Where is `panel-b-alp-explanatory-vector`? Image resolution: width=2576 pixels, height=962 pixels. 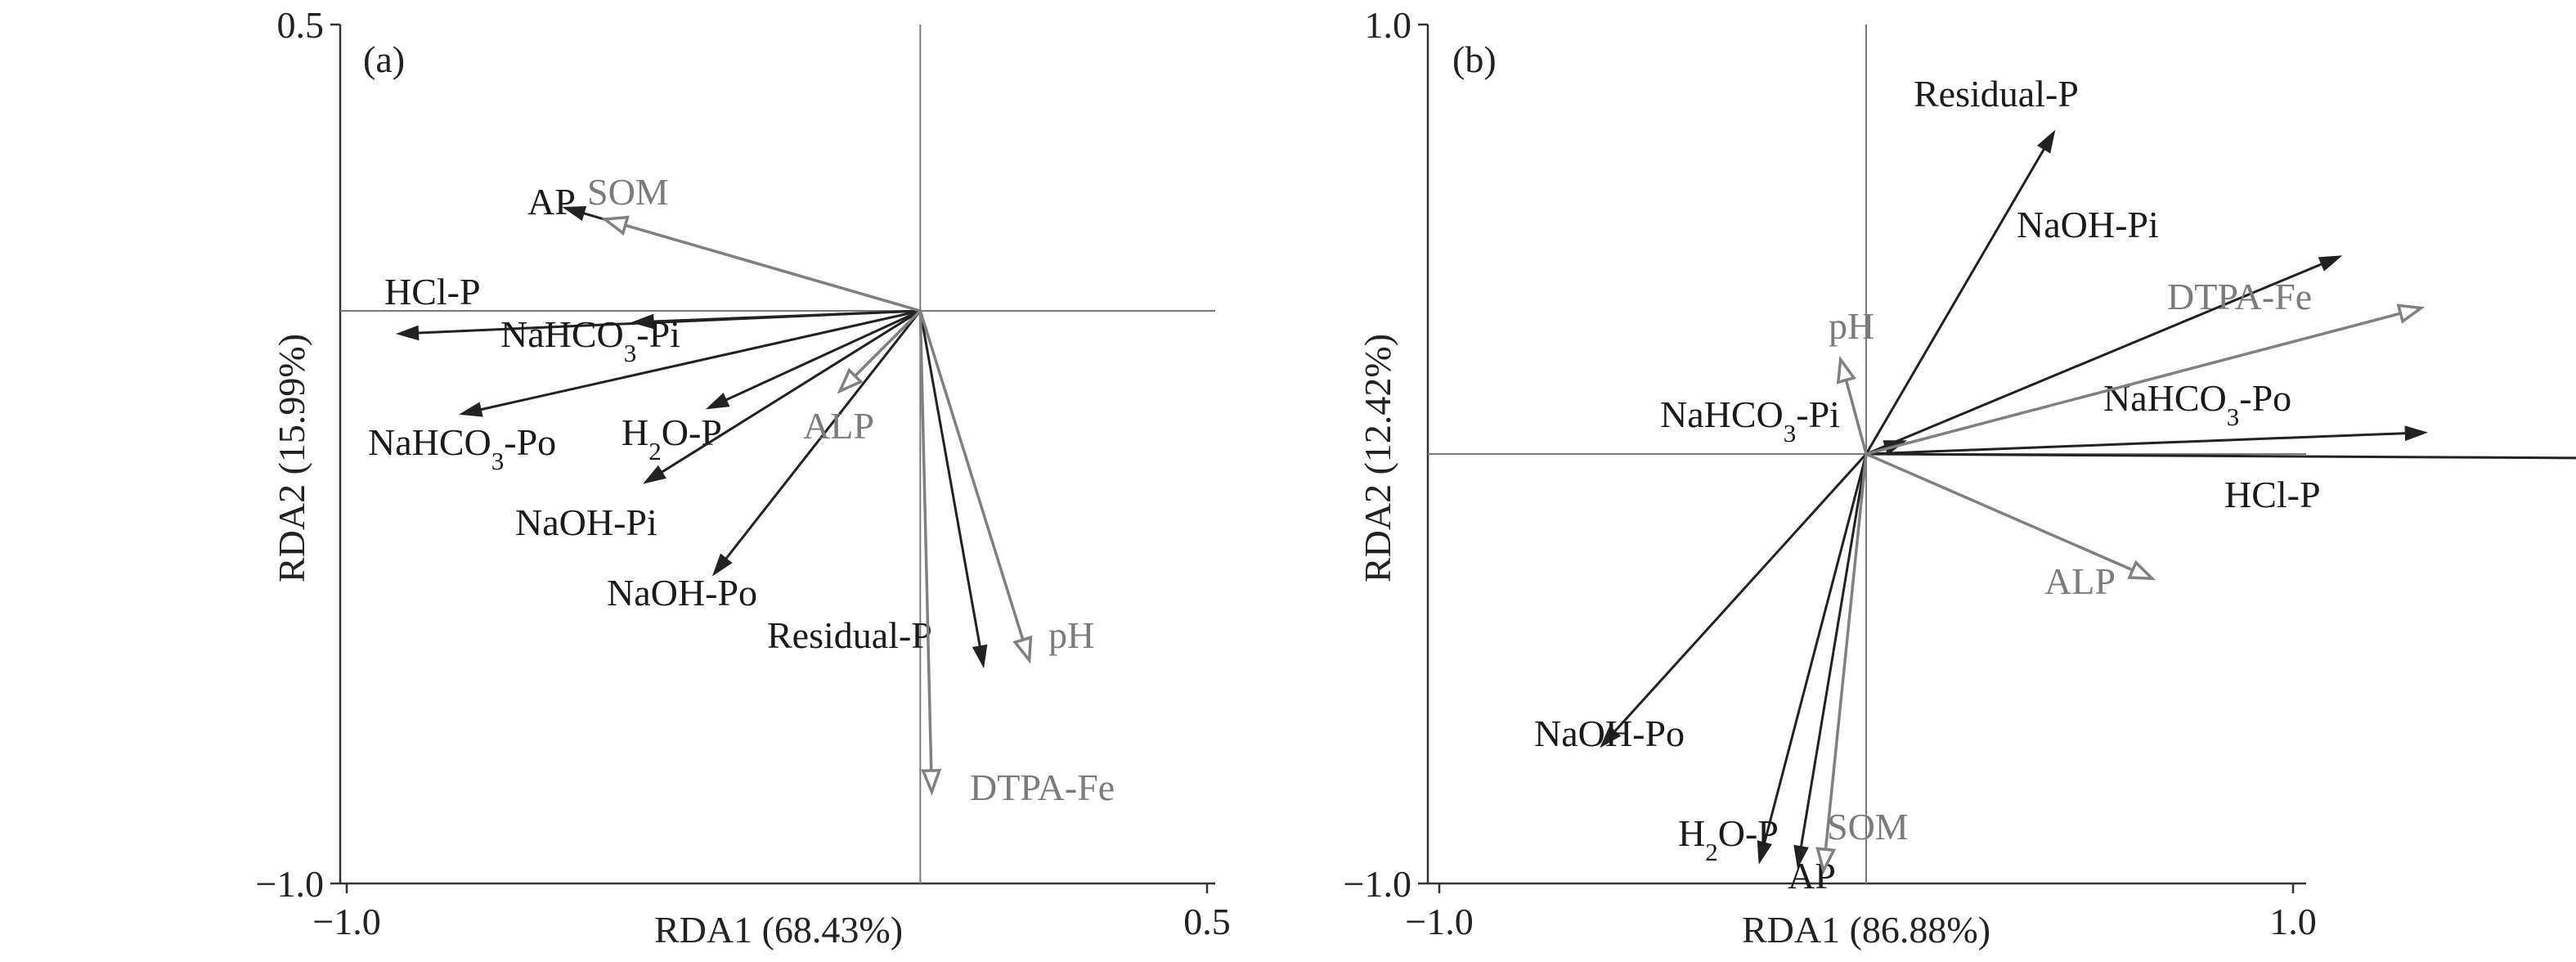 panel-b-alp-explanatory-vector is located at coordinates (1999, 512).